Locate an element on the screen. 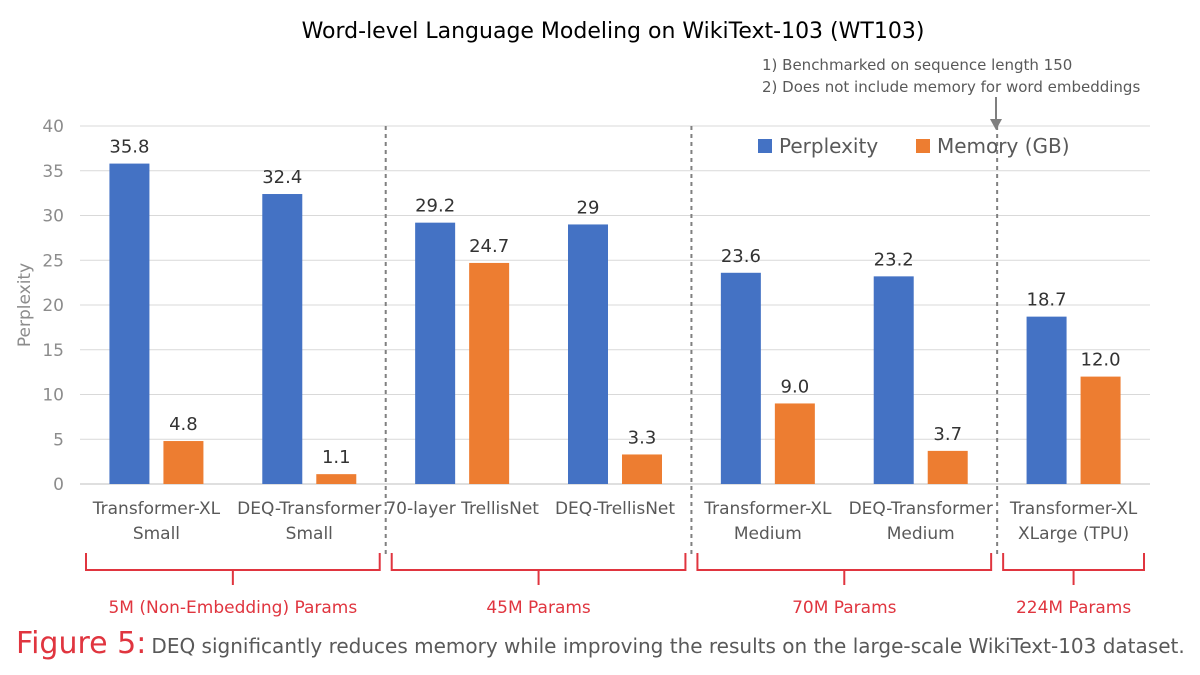  y-tick-label: 40 is located at coordinates (53, 127).